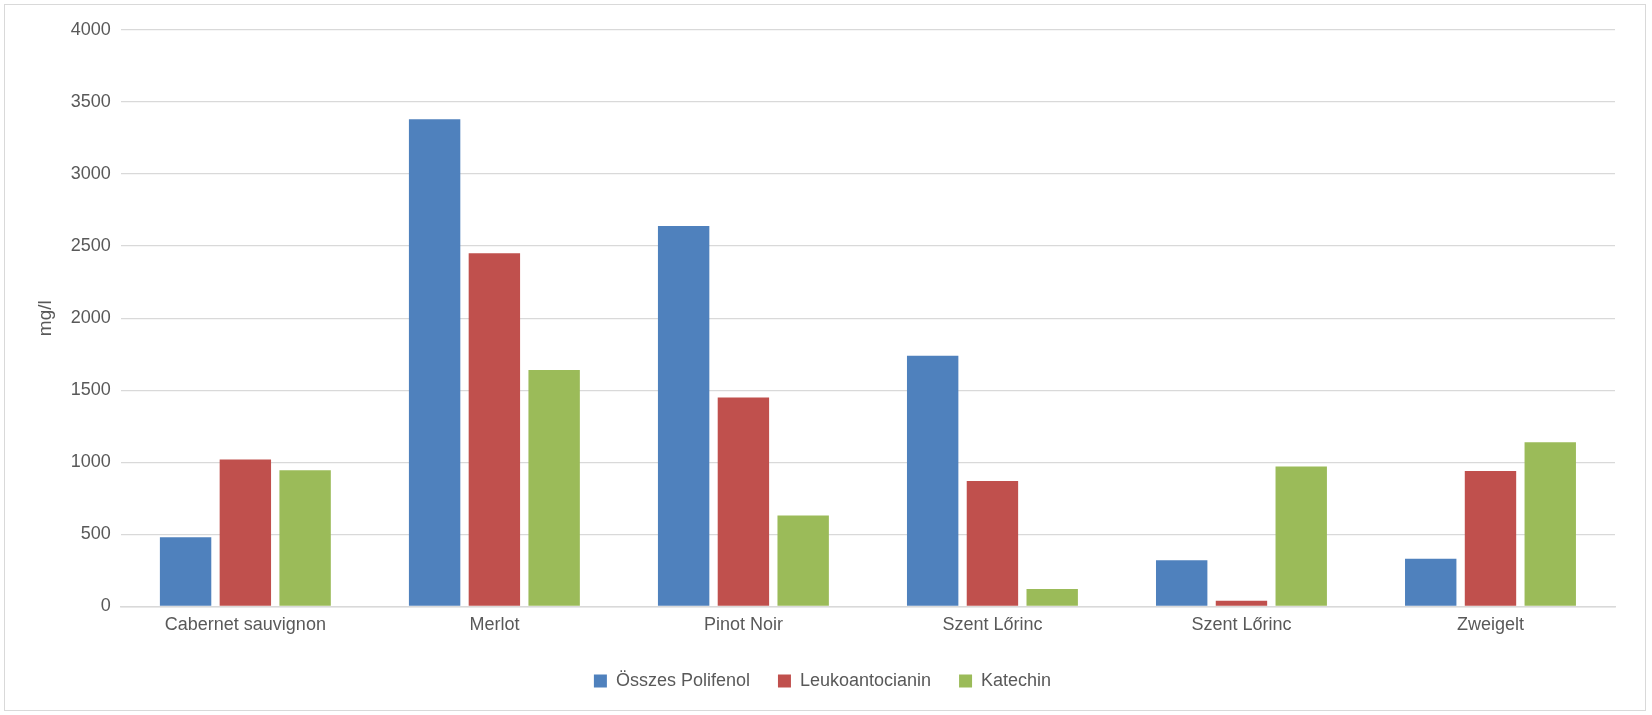 The width and height of the screenshot is (1652, 715). Describe the element at coordinates (44, 318) in the screenshot. I see `y-axis-title: mg/l` at that location.